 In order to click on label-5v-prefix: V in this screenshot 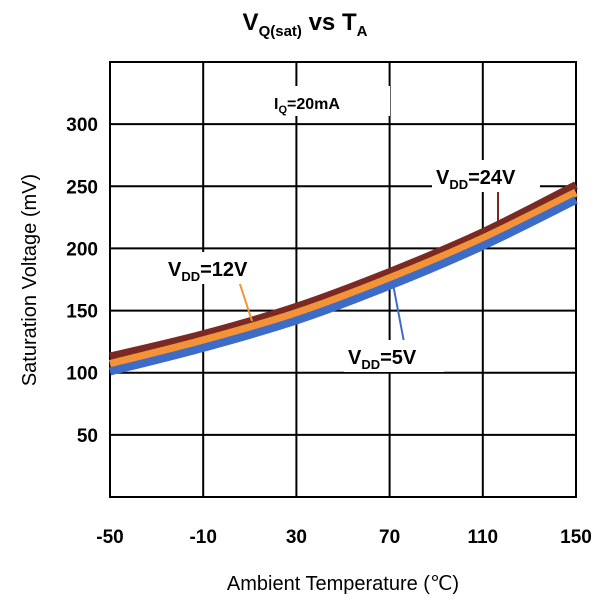, I will do `click(355, 358)`.